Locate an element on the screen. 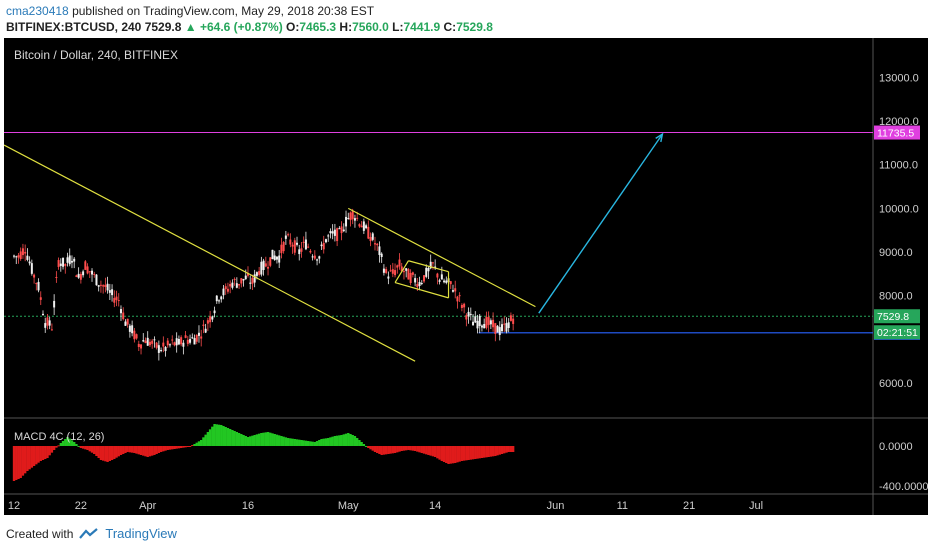 This screenshot has width=932, height=550. price-tick-label: 9000.0 is located at coordinates (896, 253).